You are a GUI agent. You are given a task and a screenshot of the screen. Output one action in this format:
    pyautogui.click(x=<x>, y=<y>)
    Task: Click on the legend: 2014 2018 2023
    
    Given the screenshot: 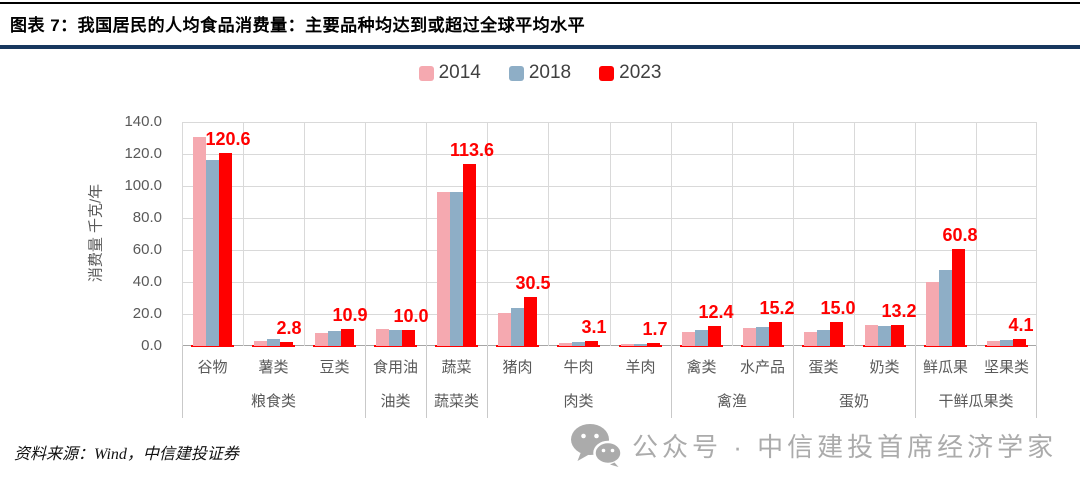 What is the action you would take?
    pyautogui.click(x=540, y=73)
    